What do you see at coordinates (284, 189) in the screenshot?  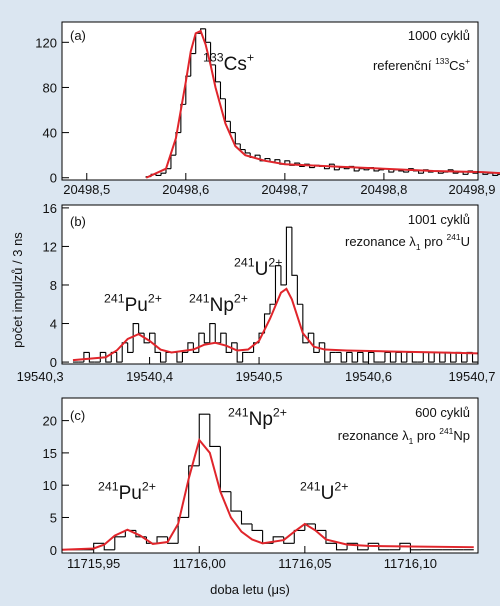 I see `x-tick-label: 20498,7` at bounding box center [284, 189].